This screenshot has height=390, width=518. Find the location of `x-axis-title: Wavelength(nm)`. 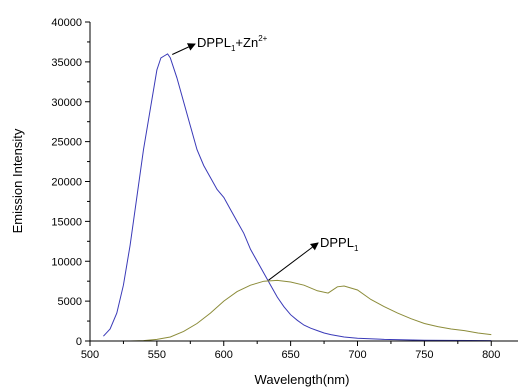

x-axis-title: Wavelength(nm) is located at coordinates (302, 379).